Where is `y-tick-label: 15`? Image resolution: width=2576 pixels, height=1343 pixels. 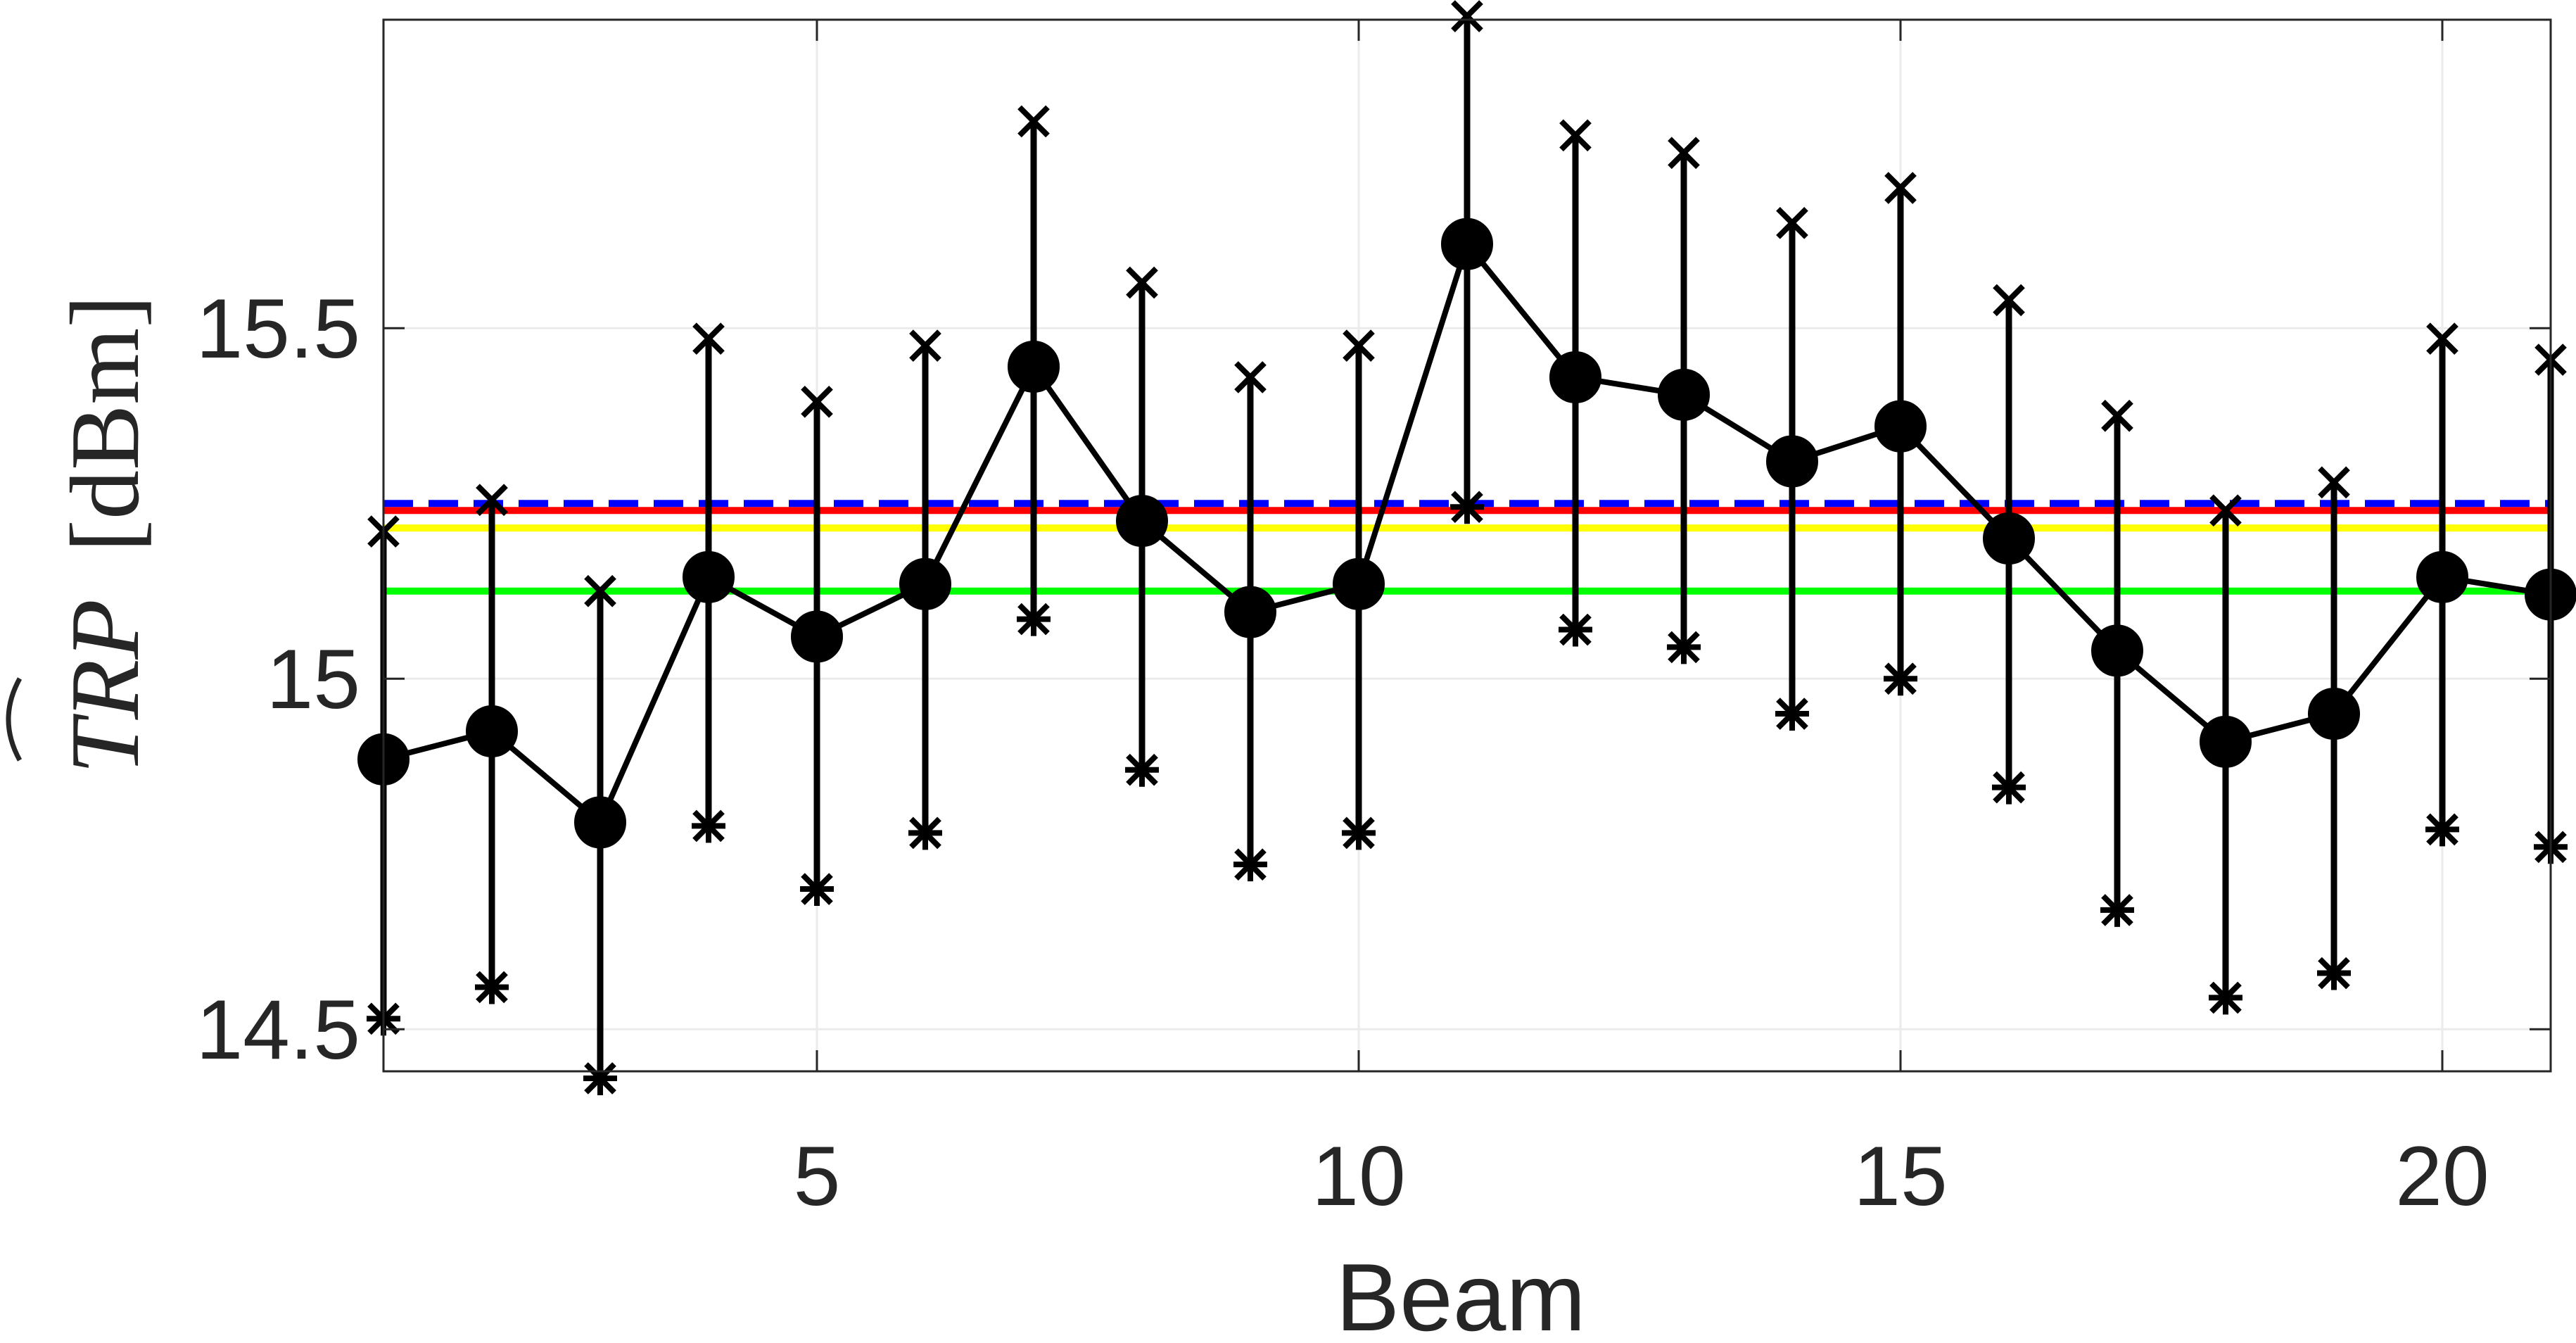 y-tick-label: 15 is located at coordinates (313, 679).